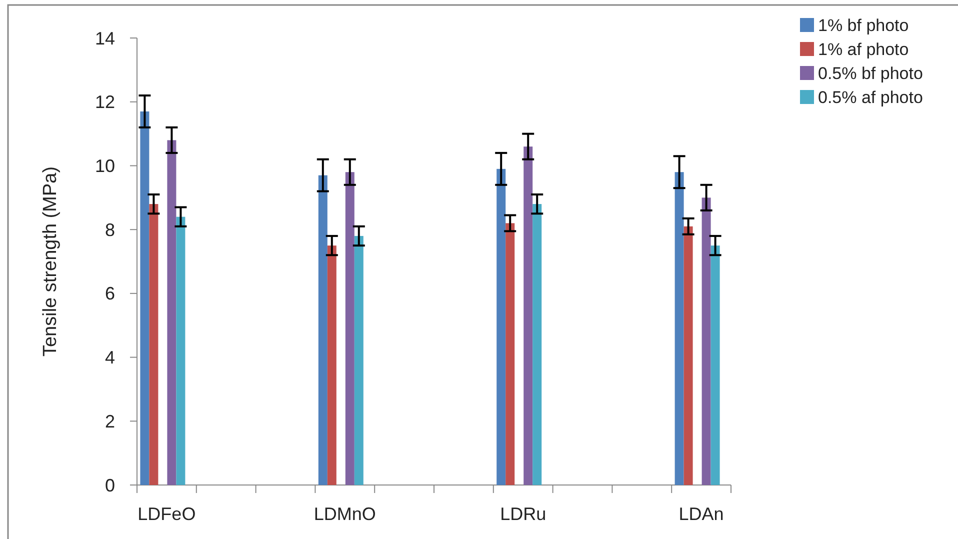  What do you see at coordinates (863, 25) in the screenshot?
I see `legend-label: 1% bf photo` at bounding box center [863, 25].